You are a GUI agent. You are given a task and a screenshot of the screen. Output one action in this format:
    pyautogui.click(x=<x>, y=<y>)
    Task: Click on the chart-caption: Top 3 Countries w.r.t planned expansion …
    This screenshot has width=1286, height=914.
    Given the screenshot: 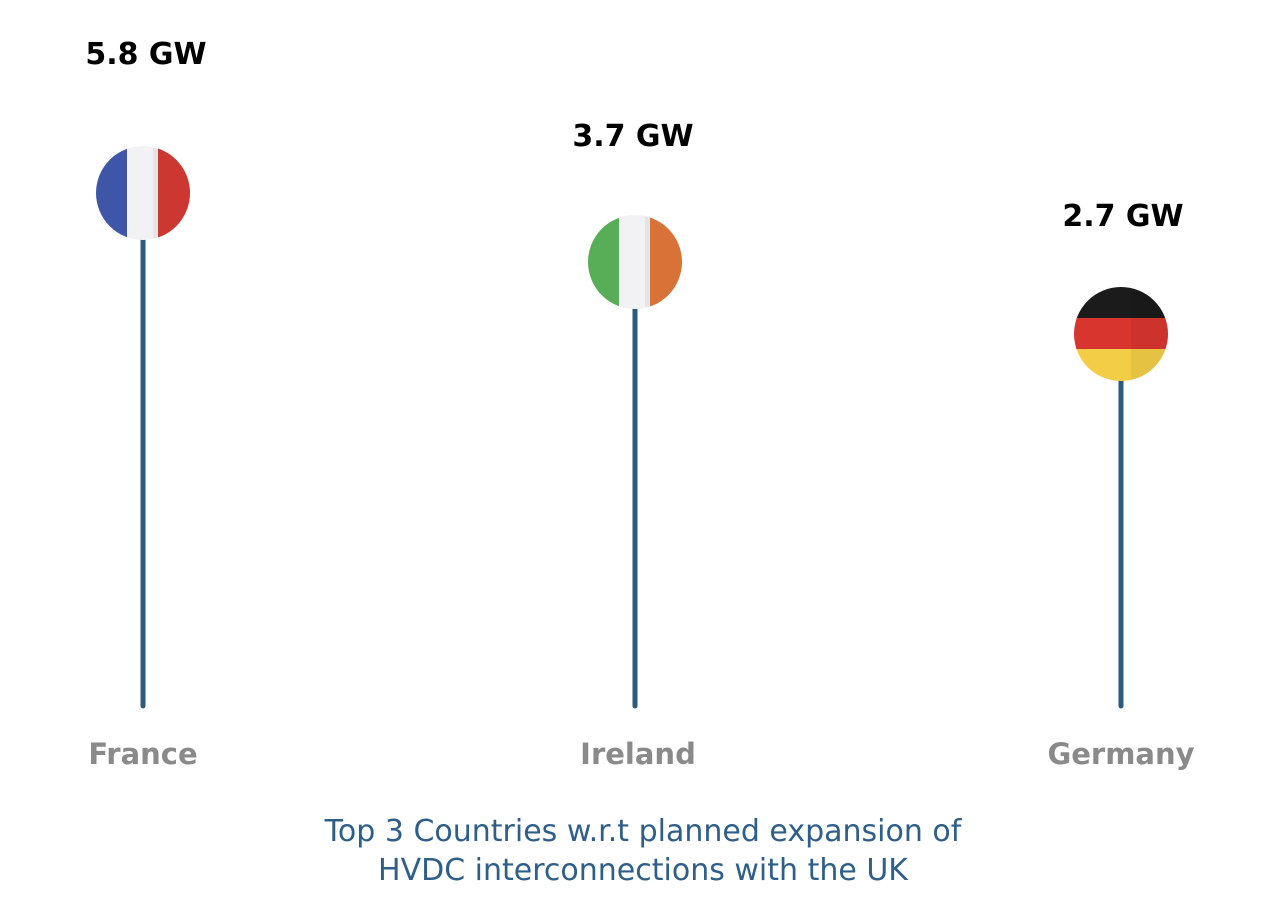 What is the action you would take?
    pyautogui.click(x=643, y=851)
    